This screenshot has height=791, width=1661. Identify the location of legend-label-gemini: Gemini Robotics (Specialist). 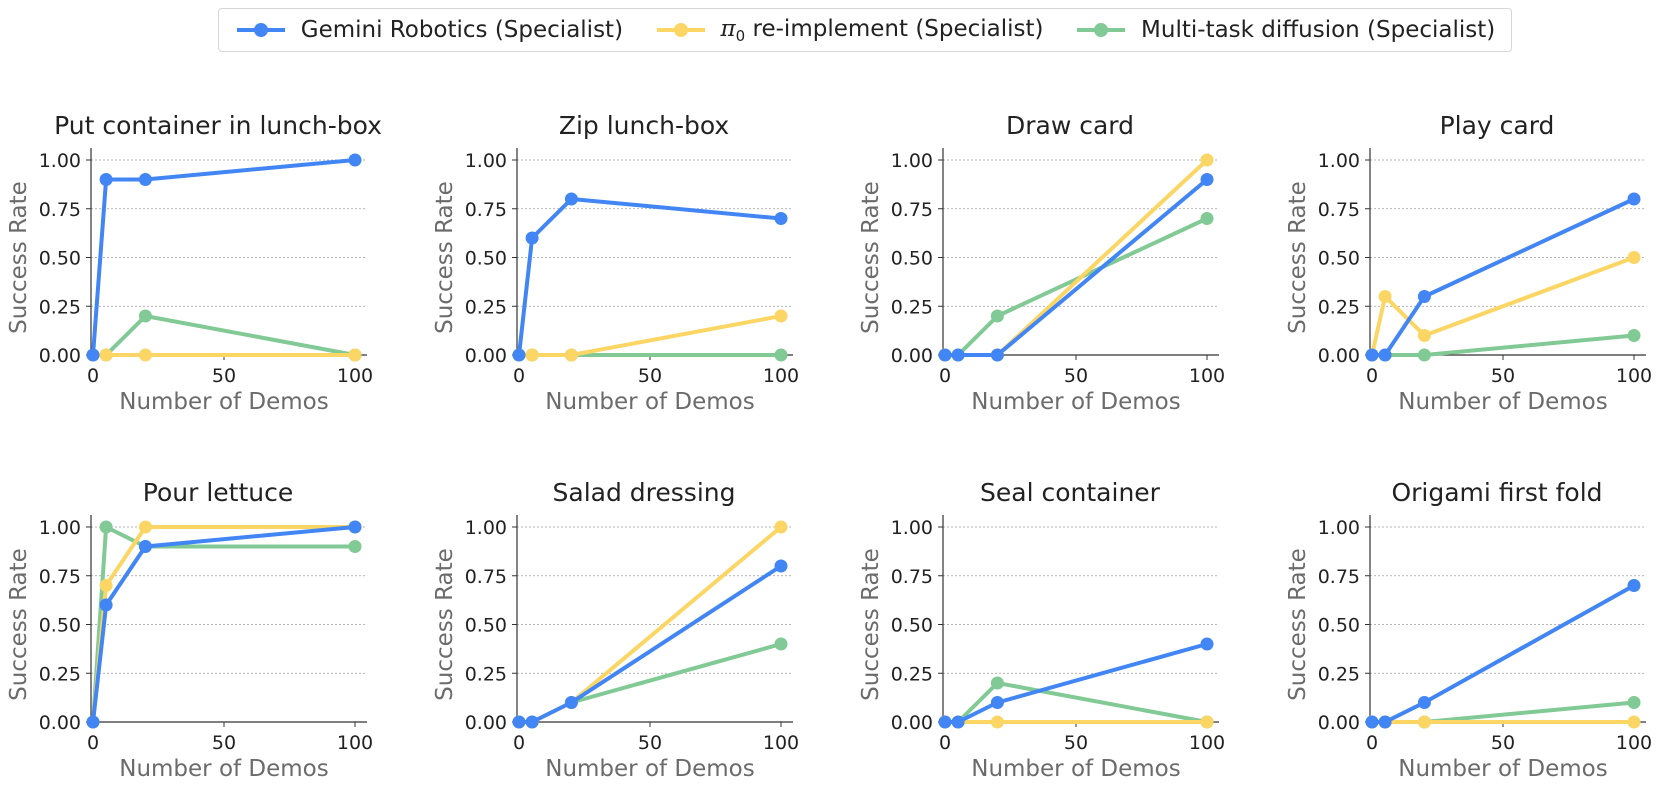
(462, 30).